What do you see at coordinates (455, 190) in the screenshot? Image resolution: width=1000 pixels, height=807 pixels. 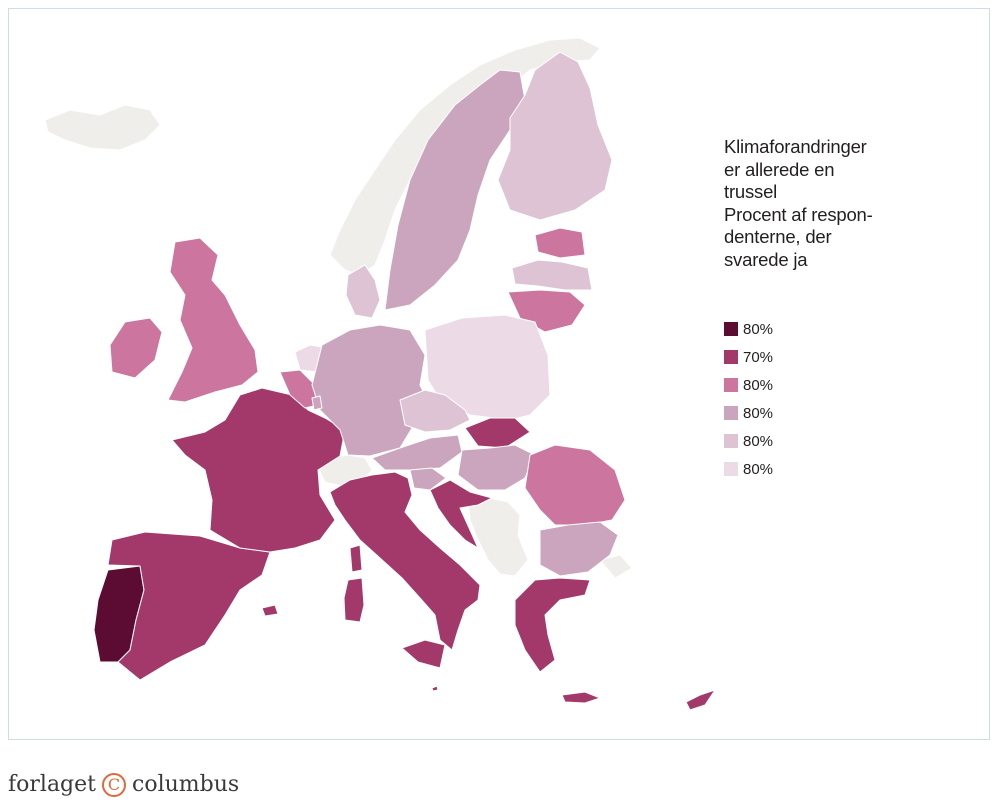 I see `sweden` at bounding box center [455, 190].